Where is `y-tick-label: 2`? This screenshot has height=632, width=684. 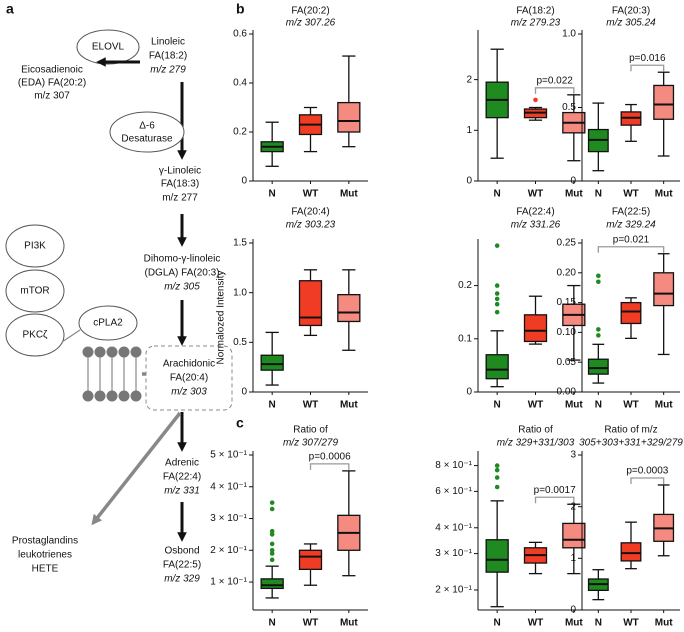
y-tick-label: 2 is located at coordinates (573, 506).